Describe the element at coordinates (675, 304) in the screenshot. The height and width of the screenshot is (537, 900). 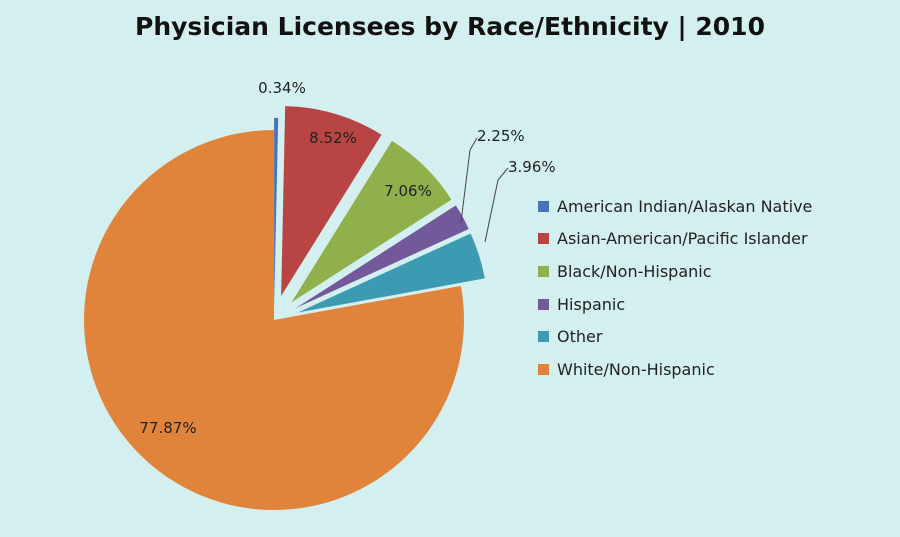
I see `legend-item: Hispanic` at that location.